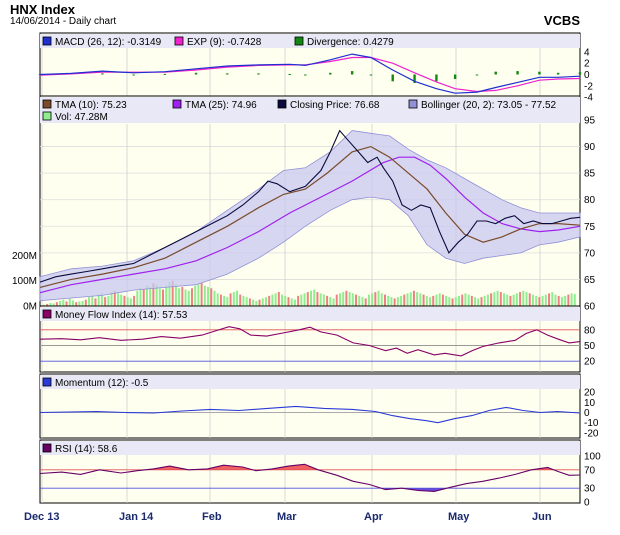  Describe the element at coordinates (287, 517) in the screenshot. I see `x-tick-label: Mar` at that location.